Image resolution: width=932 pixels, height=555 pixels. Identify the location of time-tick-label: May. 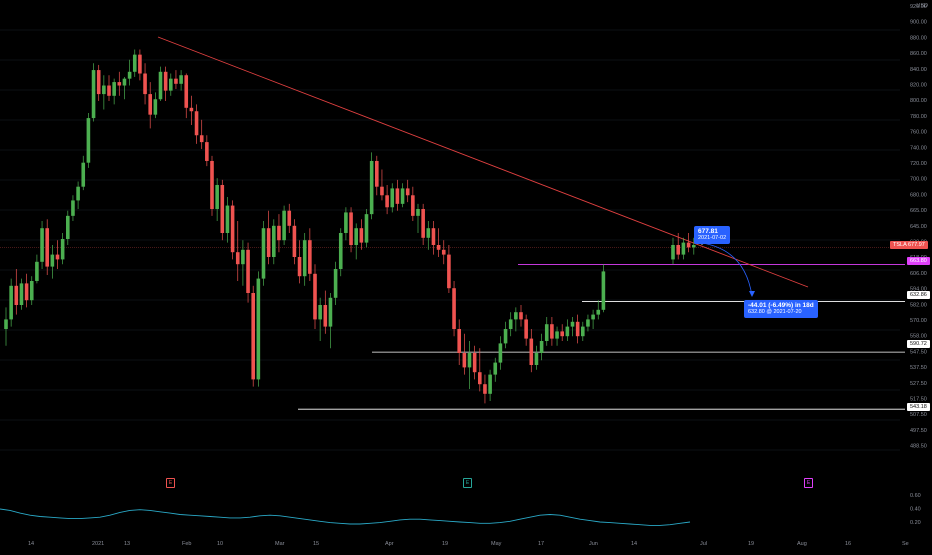
(496, 544).